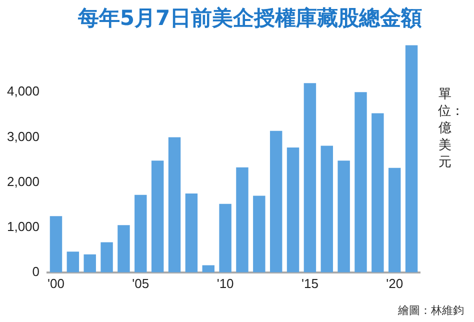  Describe the element at coordinates (23, 226) in the screenshot. I see `y-tick-label: 1,000` at that location.